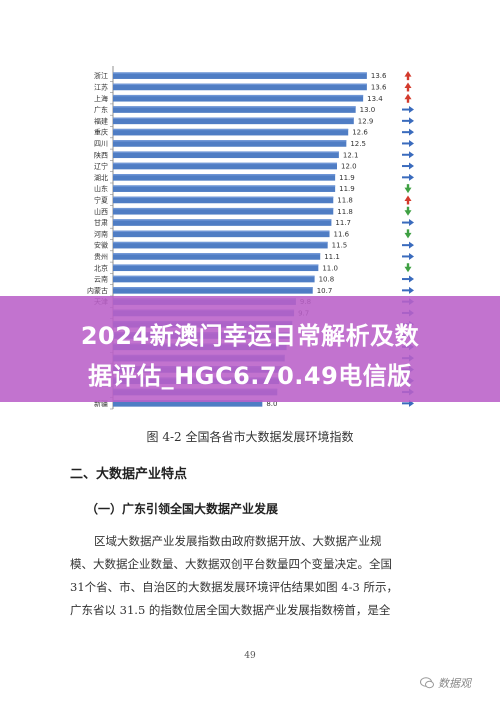 This screenshot has height=706, width=500. Describe the element at coordinates (101, 256) in the screenshot. I see `category-label: 贵州` at that location.